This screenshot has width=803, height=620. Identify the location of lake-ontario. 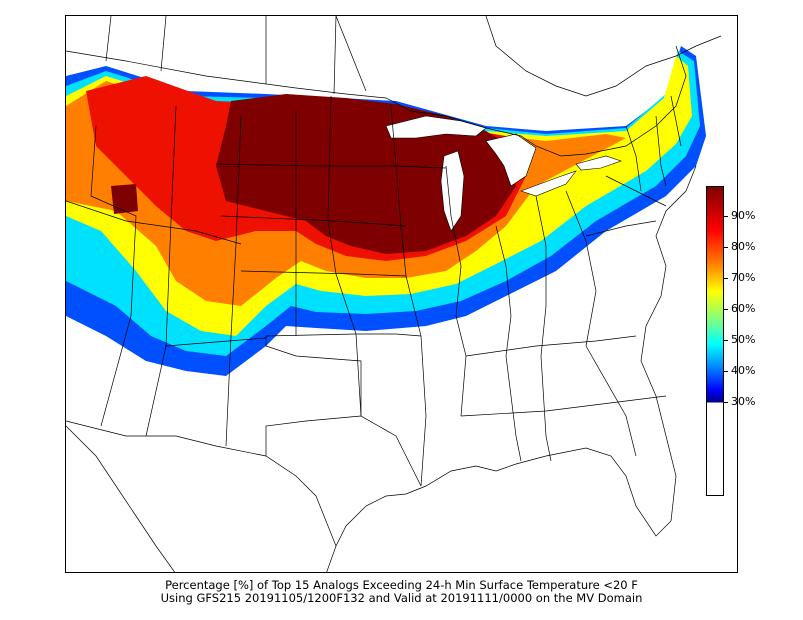
(598, 163).